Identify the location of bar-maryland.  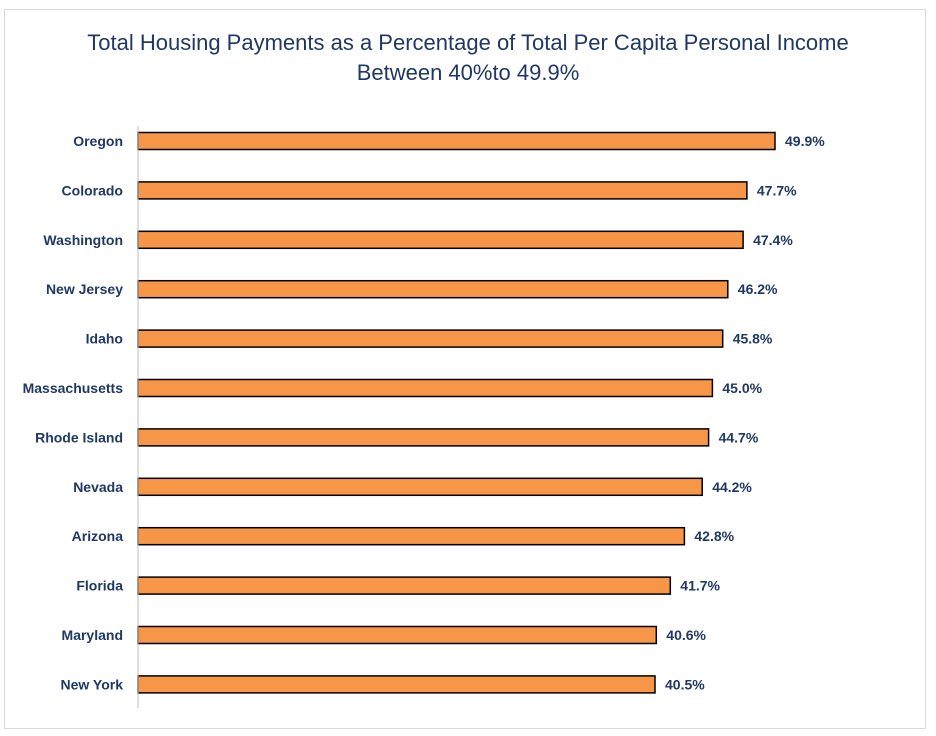
(397, 635).